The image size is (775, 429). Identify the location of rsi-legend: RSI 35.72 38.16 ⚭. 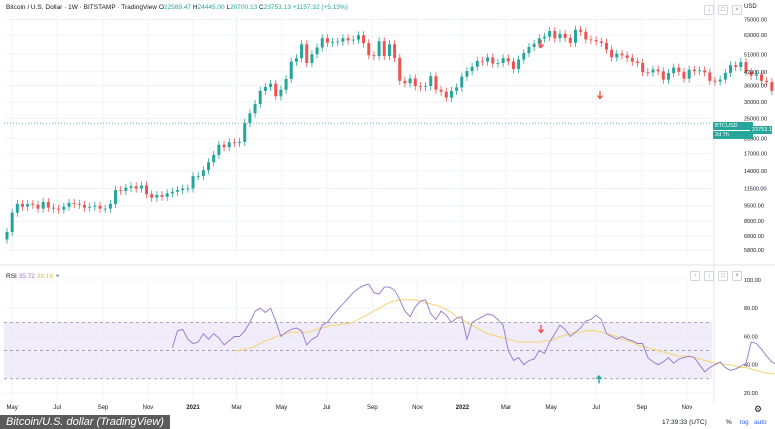
(33, 276).